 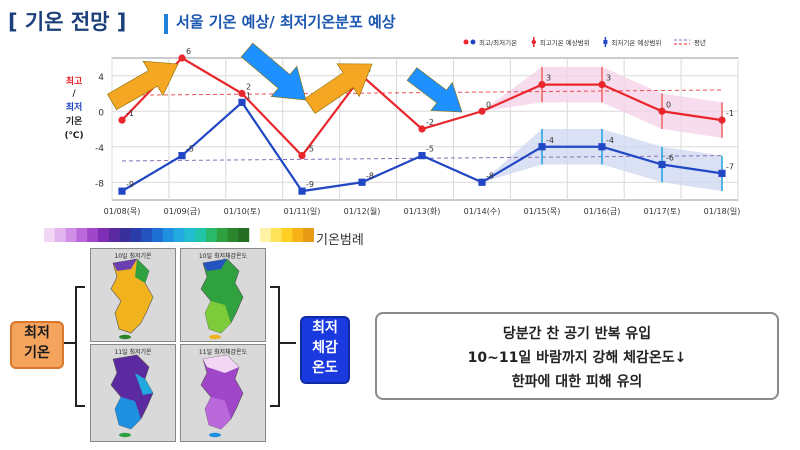 What do you see at coordinates (605, 42) in the screenshot?
I see `legend-blue-square-icon` at bounding box center [605, 42].